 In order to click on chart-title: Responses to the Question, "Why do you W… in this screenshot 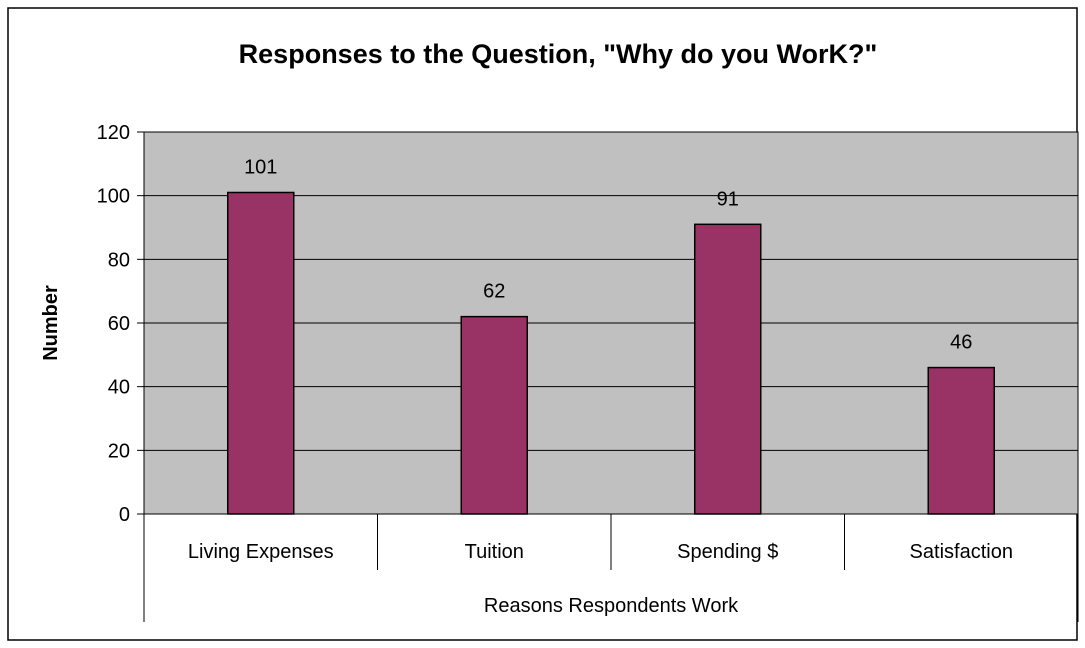, I will do `click(558, 54)`.